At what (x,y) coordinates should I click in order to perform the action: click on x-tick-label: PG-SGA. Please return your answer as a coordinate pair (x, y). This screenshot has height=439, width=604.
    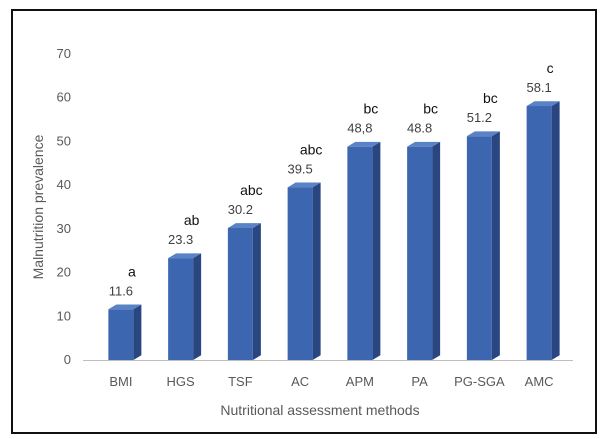
    Looking at the image, I should click on (479, 381).